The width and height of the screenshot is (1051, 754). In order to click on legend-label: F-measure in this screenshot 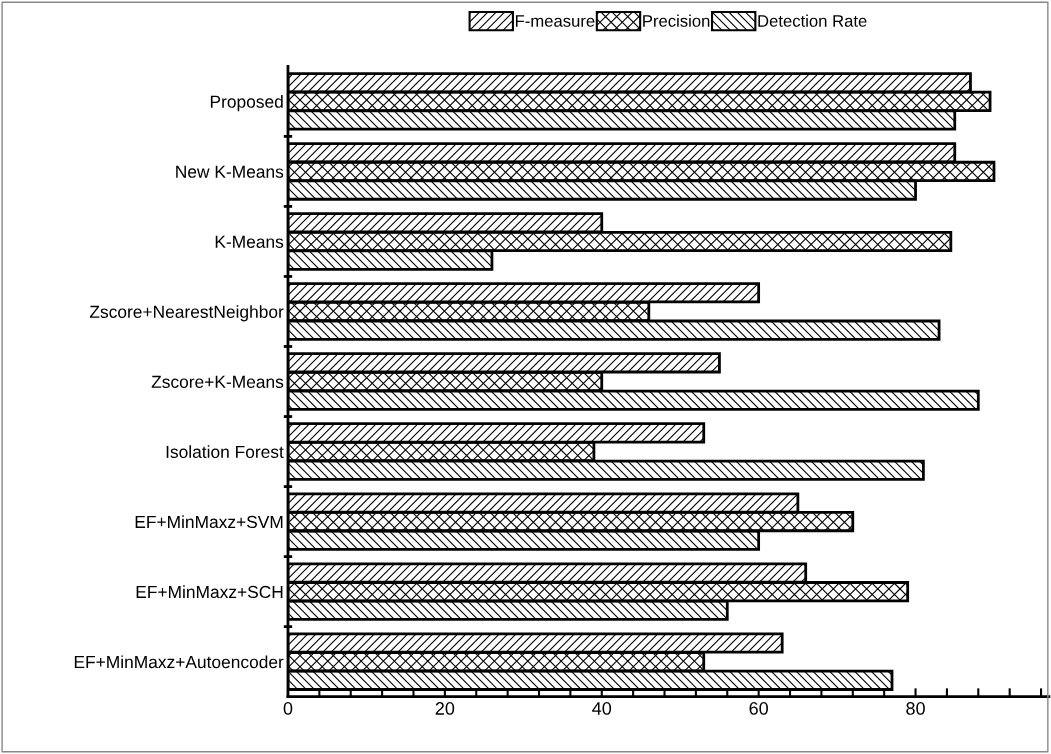, I will do `click(555, 21)`.